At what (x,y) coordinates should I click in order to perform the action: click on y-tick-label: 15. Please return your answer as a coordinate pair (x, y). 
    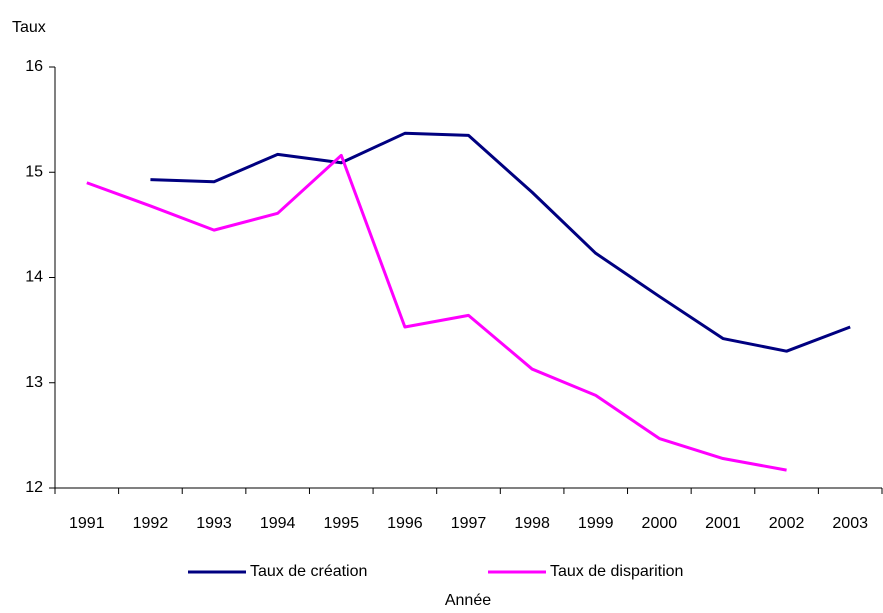
    Looking at the image, I should click on (34, 171).